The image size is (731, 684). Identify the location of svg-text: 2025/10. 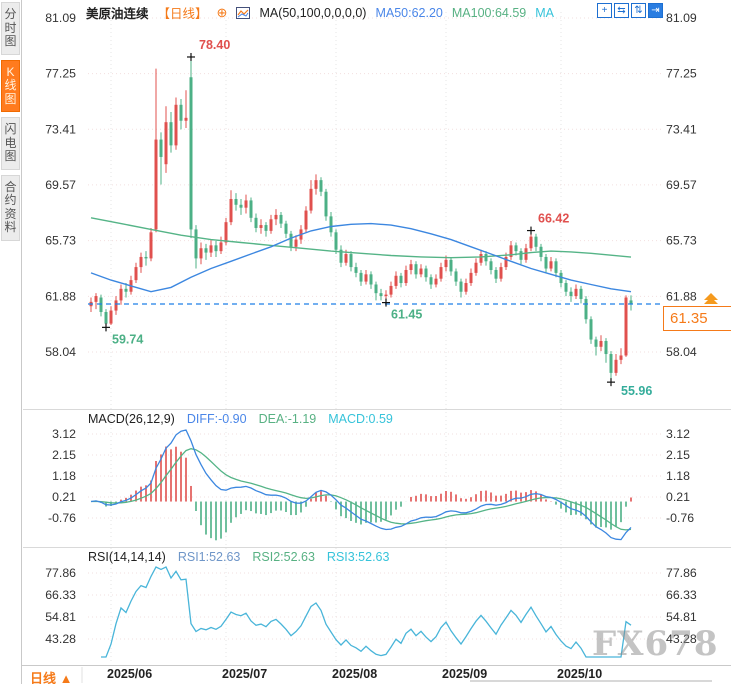
(579, 674).